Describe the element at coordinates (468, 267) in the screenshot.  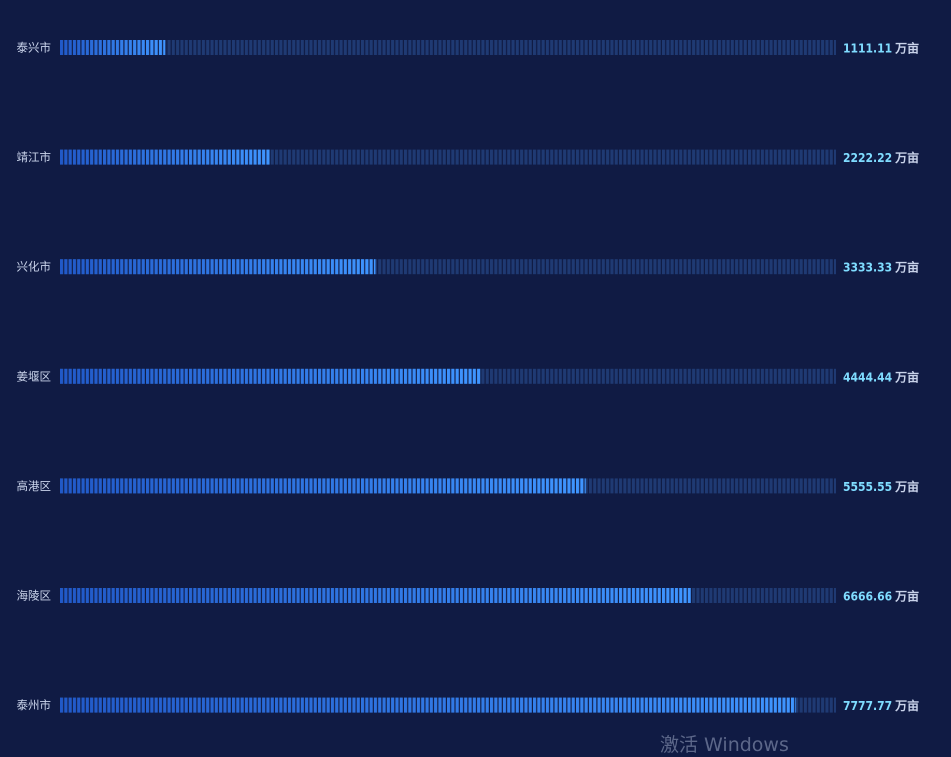
I see `bar-row: 兴化市 3333.33 万亩` at that location.